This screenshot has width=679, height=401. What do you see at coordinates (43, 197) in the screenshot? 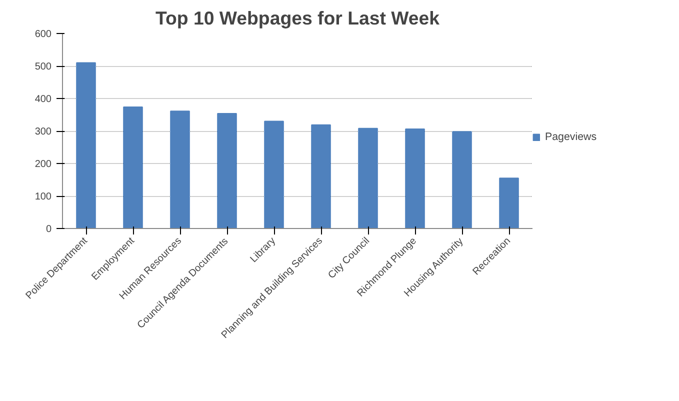
I see `y-tick-label: 100` at bounding box center [43, 197].